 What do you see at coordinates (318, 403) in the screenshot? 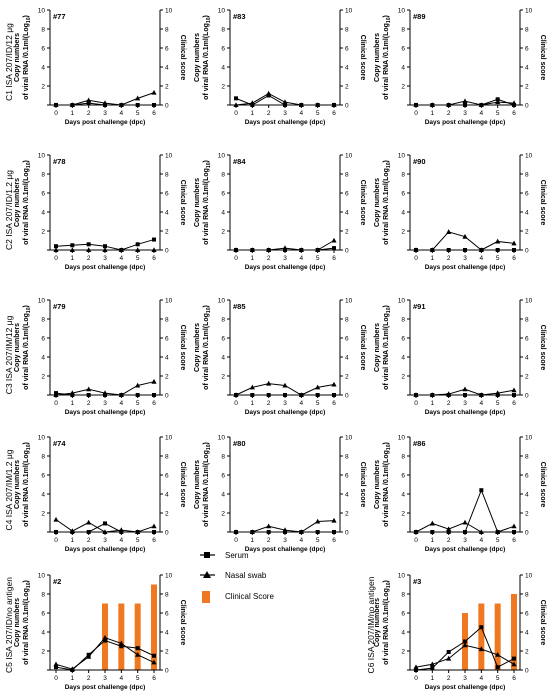
I see `x-tick-label: 5` at bounding box center [318, 403].